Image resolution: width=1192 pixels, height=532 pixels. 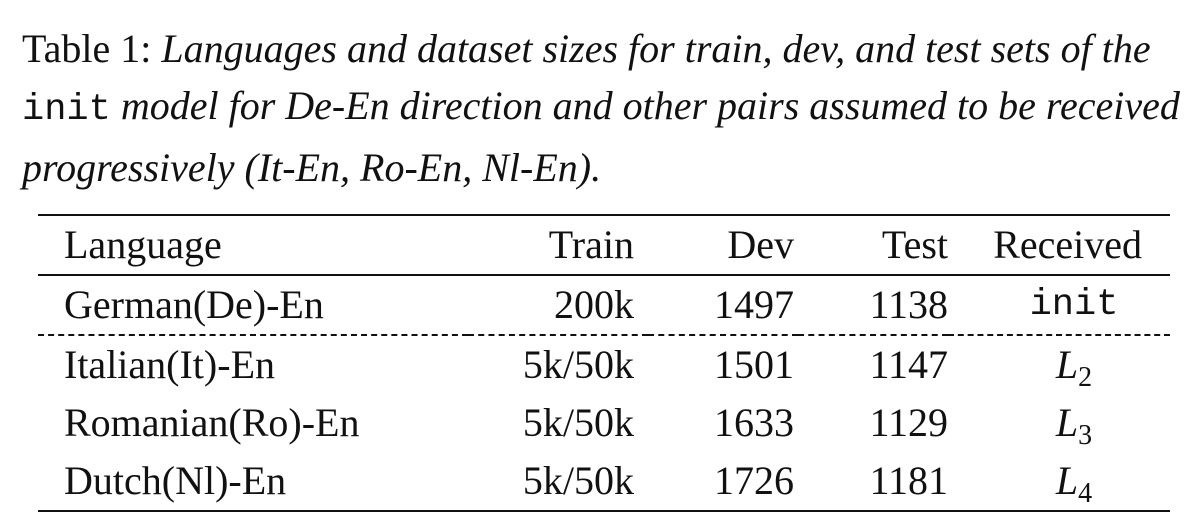 I want to click on table-row: Romanian(Ro)-En 5k/50k 1633 1129 L3, so click(x=604, y=423).